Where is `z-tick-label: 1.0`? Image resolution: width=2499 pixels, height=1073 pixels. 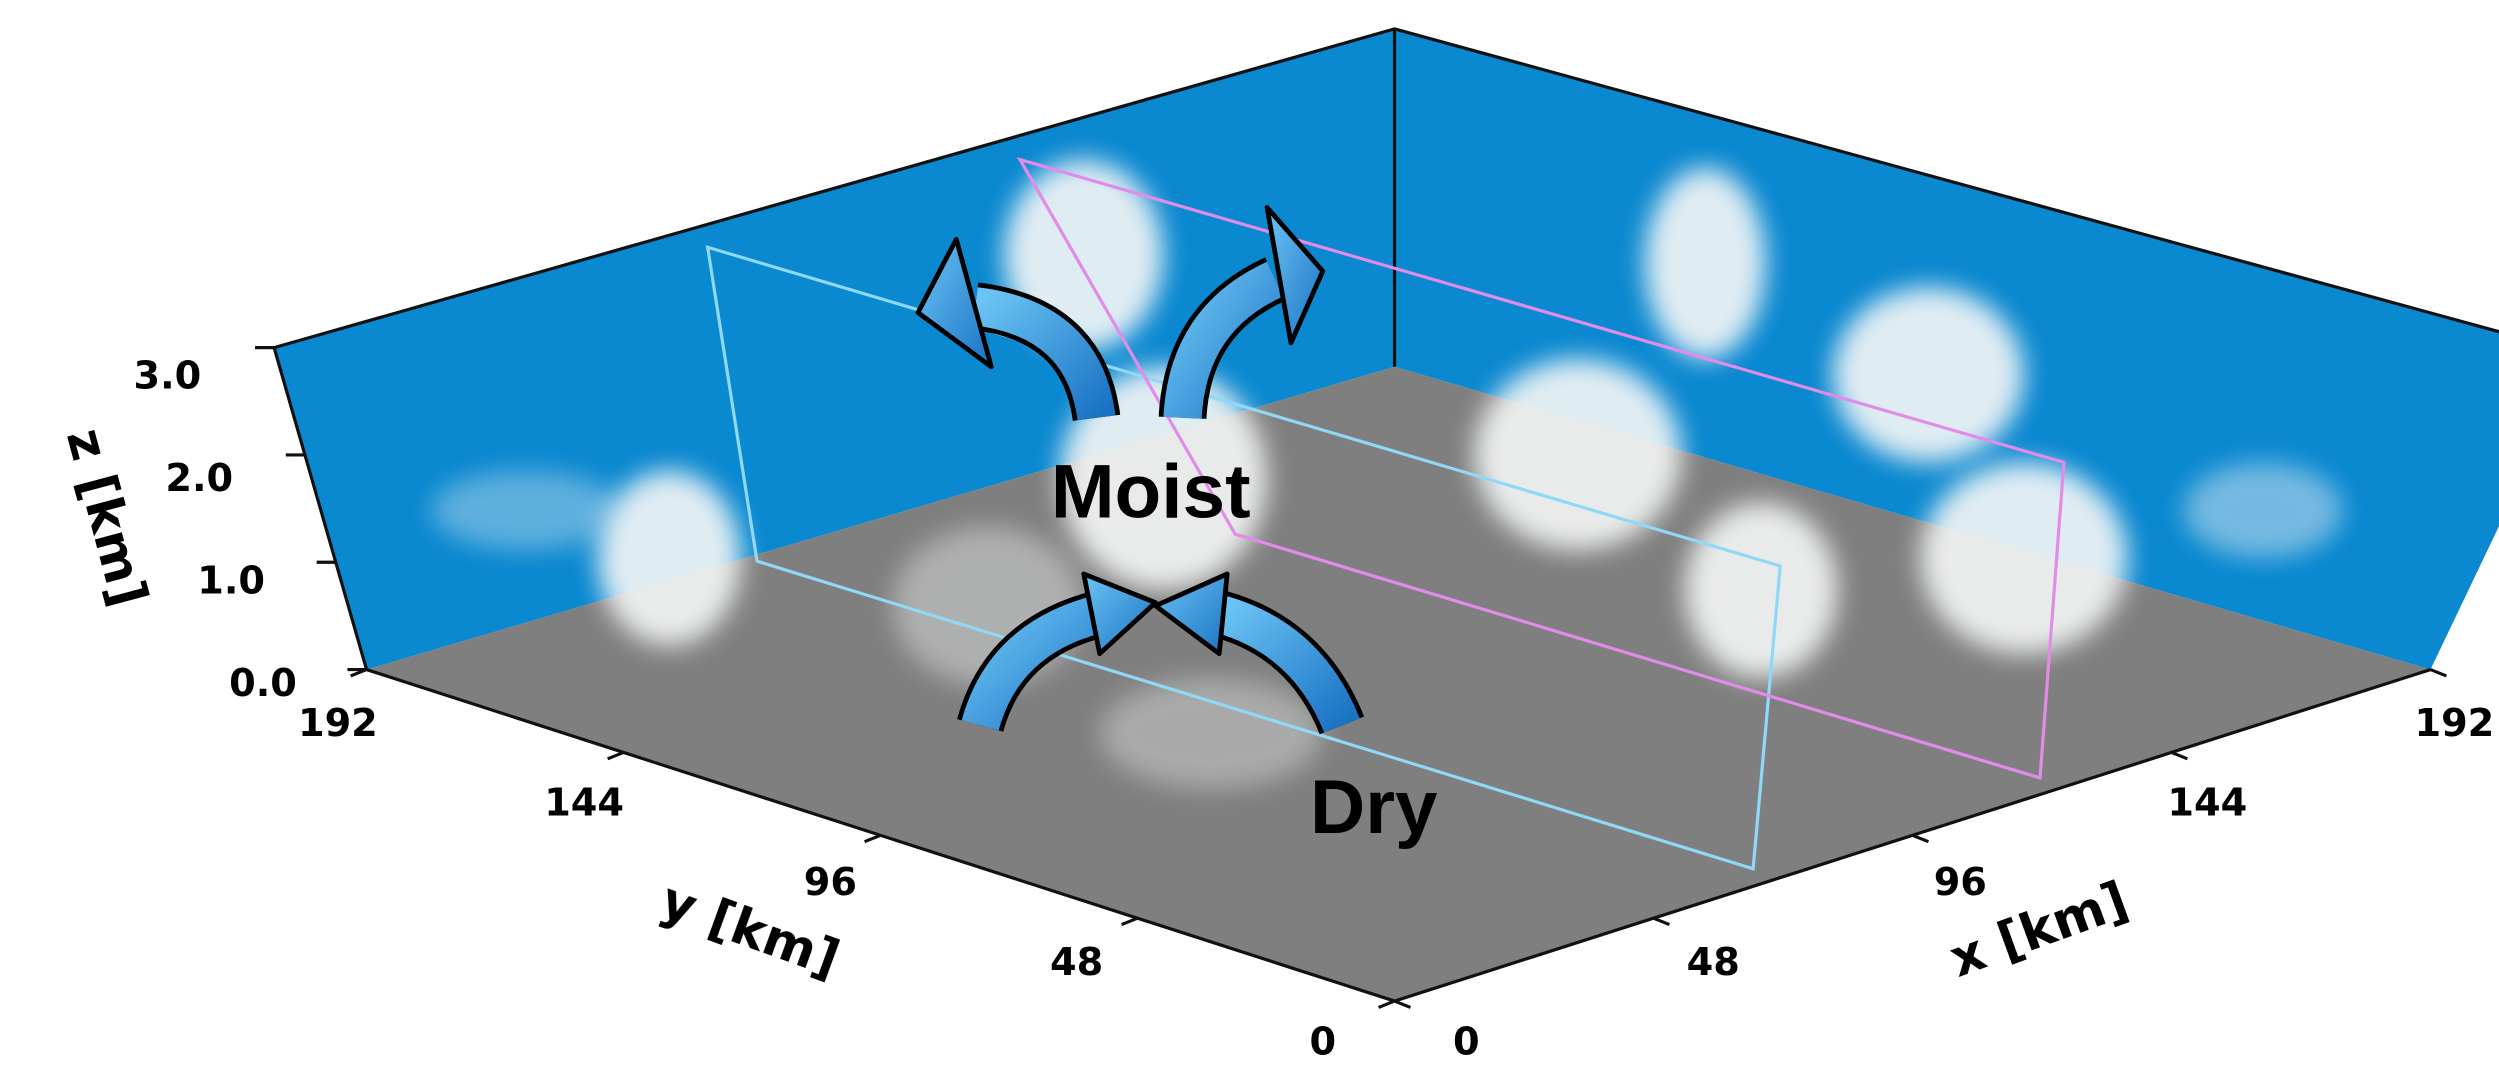 z-tick-label: 1.0 is located at coordinates (231, 580).